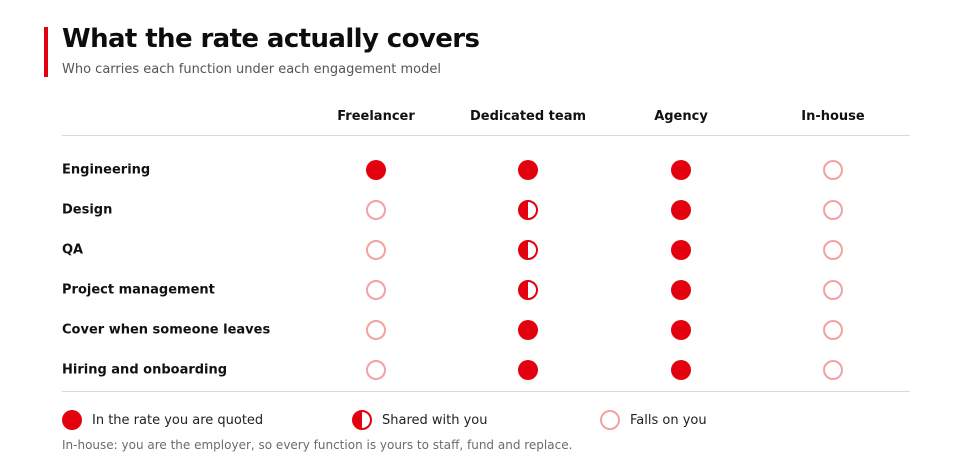  What do you see at coordinates (486, 135) in the screenshot?
I see `header-divider` at bounding box center [486, 135].